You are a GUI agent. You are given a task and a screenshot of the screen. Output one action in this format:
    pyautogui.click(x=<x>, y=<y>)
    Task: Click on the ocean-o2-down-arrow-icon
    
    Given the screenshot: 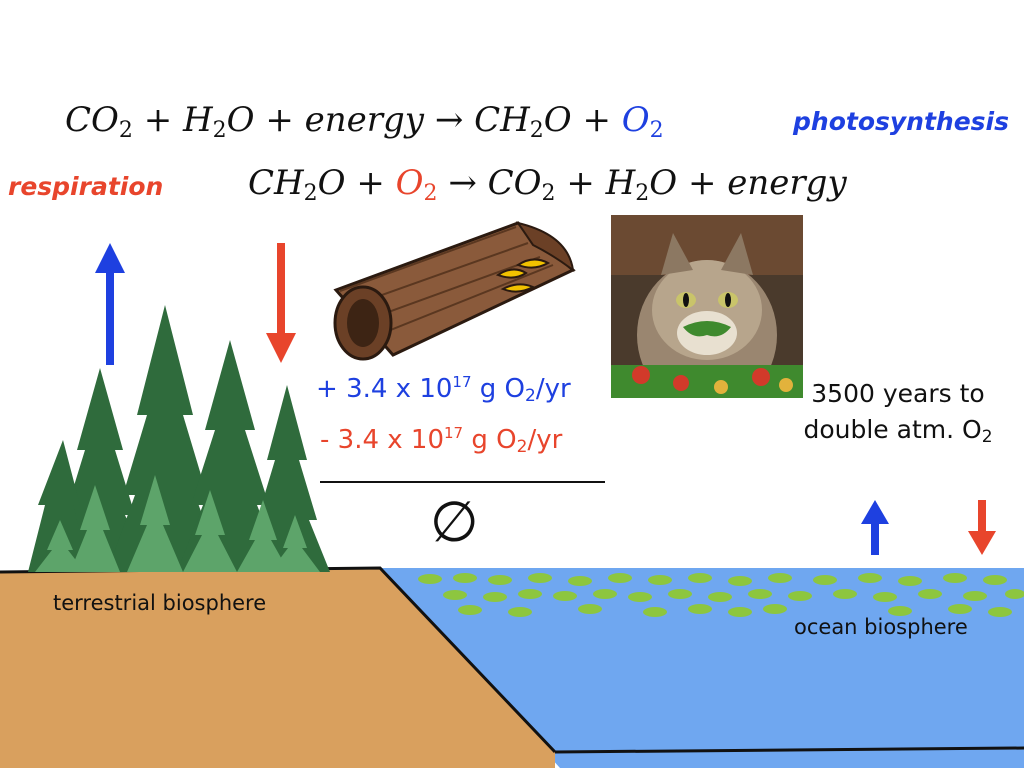 What is the action you would take?
    pyautogui.click(x=982, y=527)
    